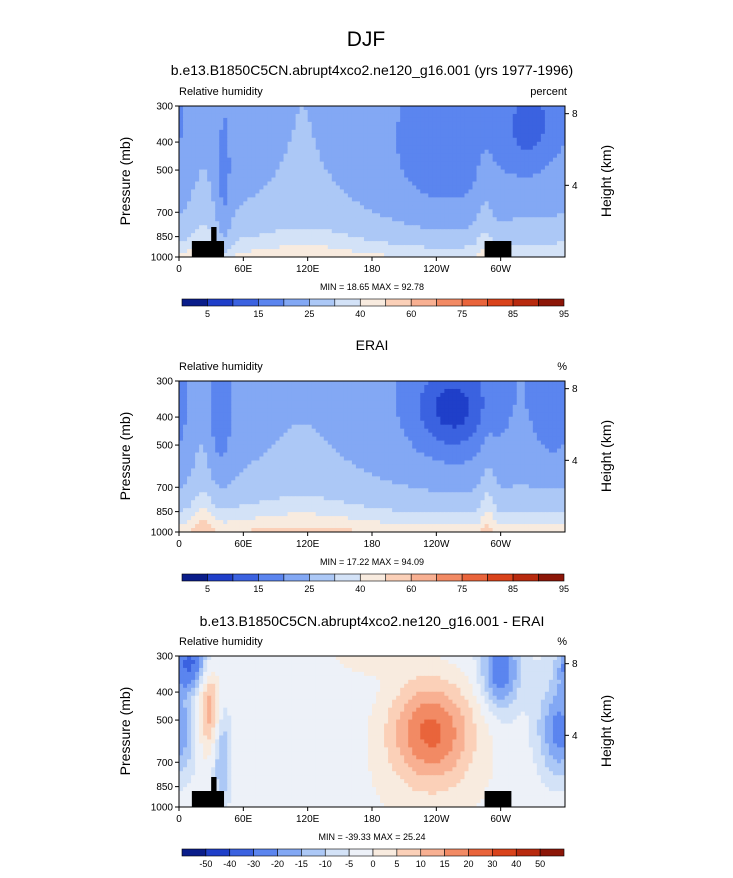  What do you see at coordinates (179, 269) in the screenshot?
I see `x-tick-label: 0` at bounding box center [179, 269].